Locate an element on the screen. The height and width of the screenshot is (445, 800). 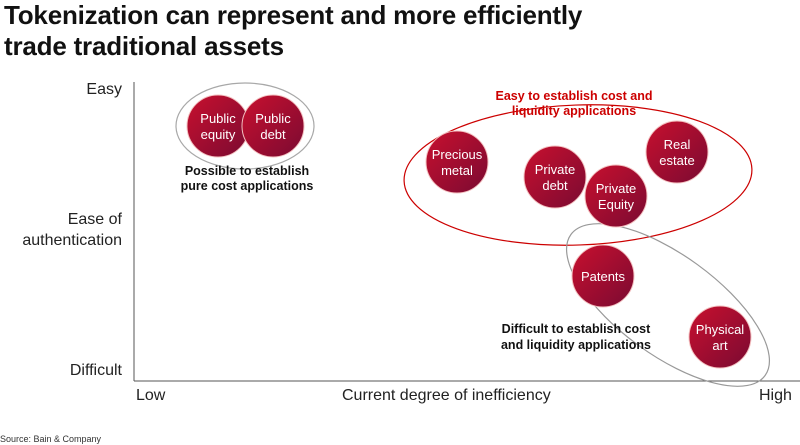
bubble-private-equity: Private Equity is located at coordinates (616, 196).